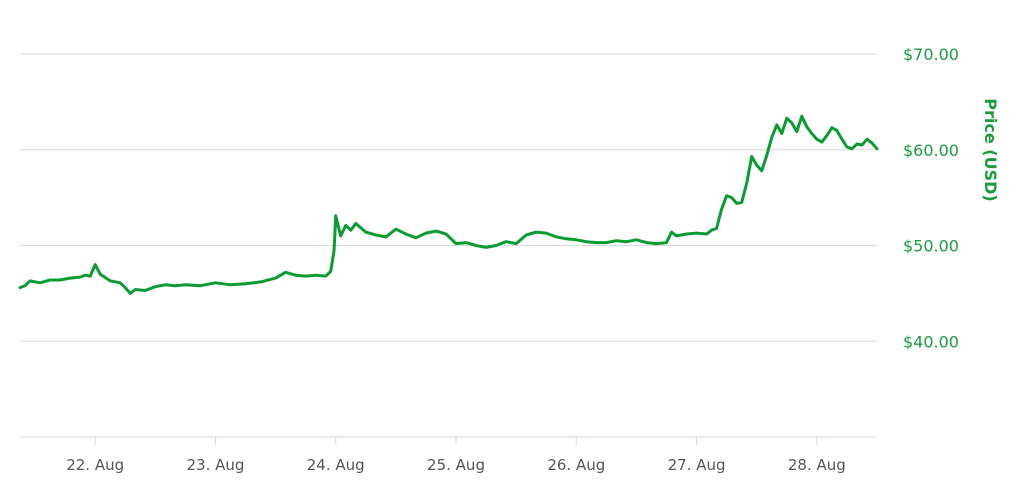 The image size is (1024, 493). Describe the element at coordinates (215, 465) in the screenshot. I see `x-tick-label: 23. Aug` at that location.